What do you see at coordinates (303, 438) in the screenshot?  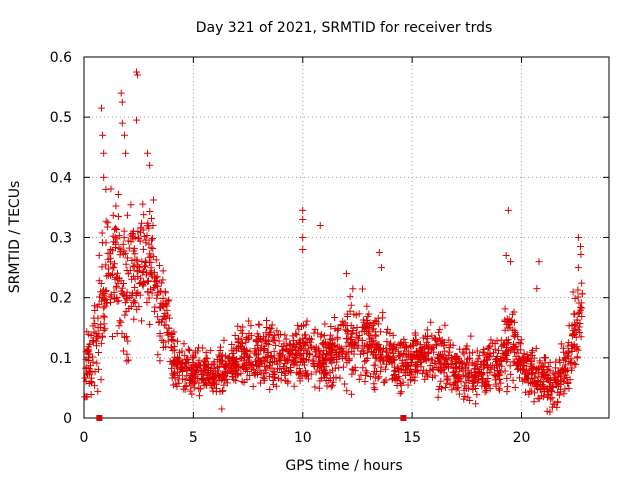 I see `x-tick-label: 10` at bounding box center [303, 438].